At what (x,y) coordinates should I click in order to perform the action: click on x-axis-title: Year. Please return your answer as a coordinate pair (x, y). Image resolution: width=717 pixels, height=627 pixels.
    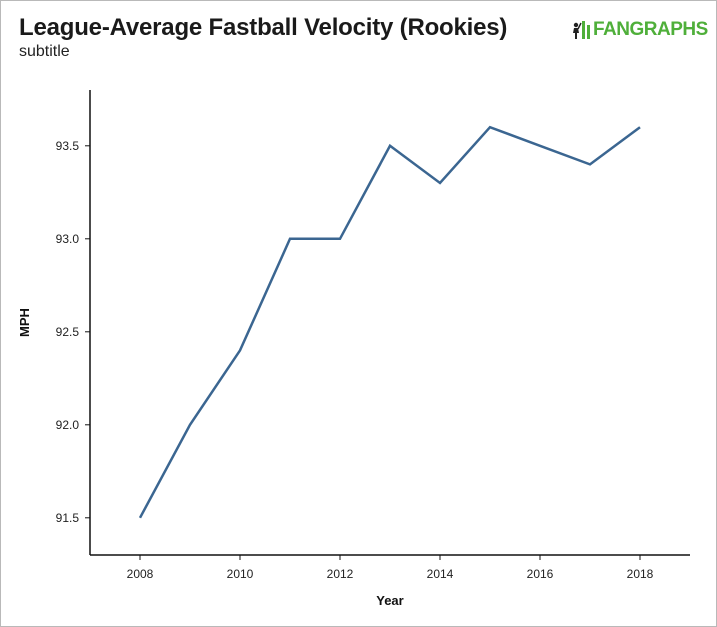
    Looking at the image, I should click on (389, 600).